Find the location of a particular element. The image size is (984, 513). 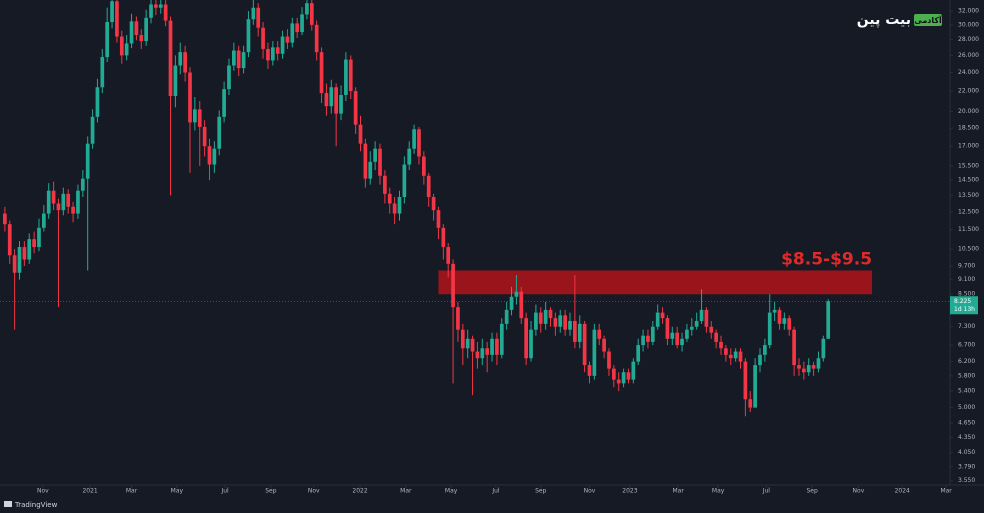

y-tick-label: 11.500 is located at coordinates (968, 229).